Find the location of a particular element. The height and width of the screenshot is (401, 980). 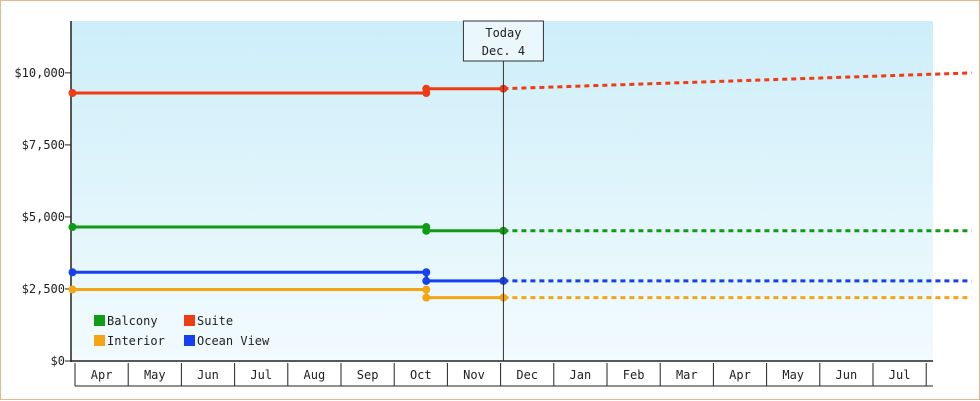

today-marker: Today Dec. 4 is located at coordinates (503, 190).